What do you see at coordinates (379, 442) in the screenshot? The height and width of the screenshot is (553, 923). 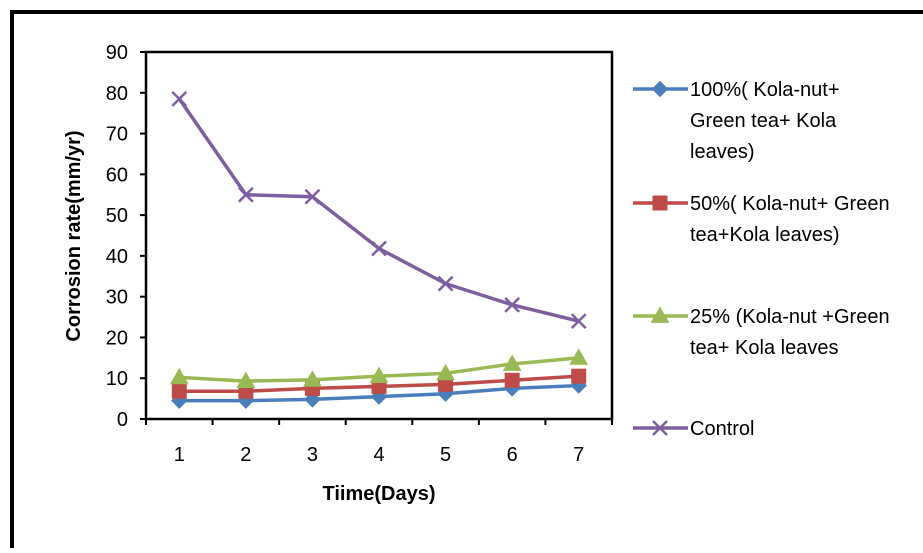 I see `x-axis: 1 2 3 4 5 6 7` at bounding box center [379, 442].